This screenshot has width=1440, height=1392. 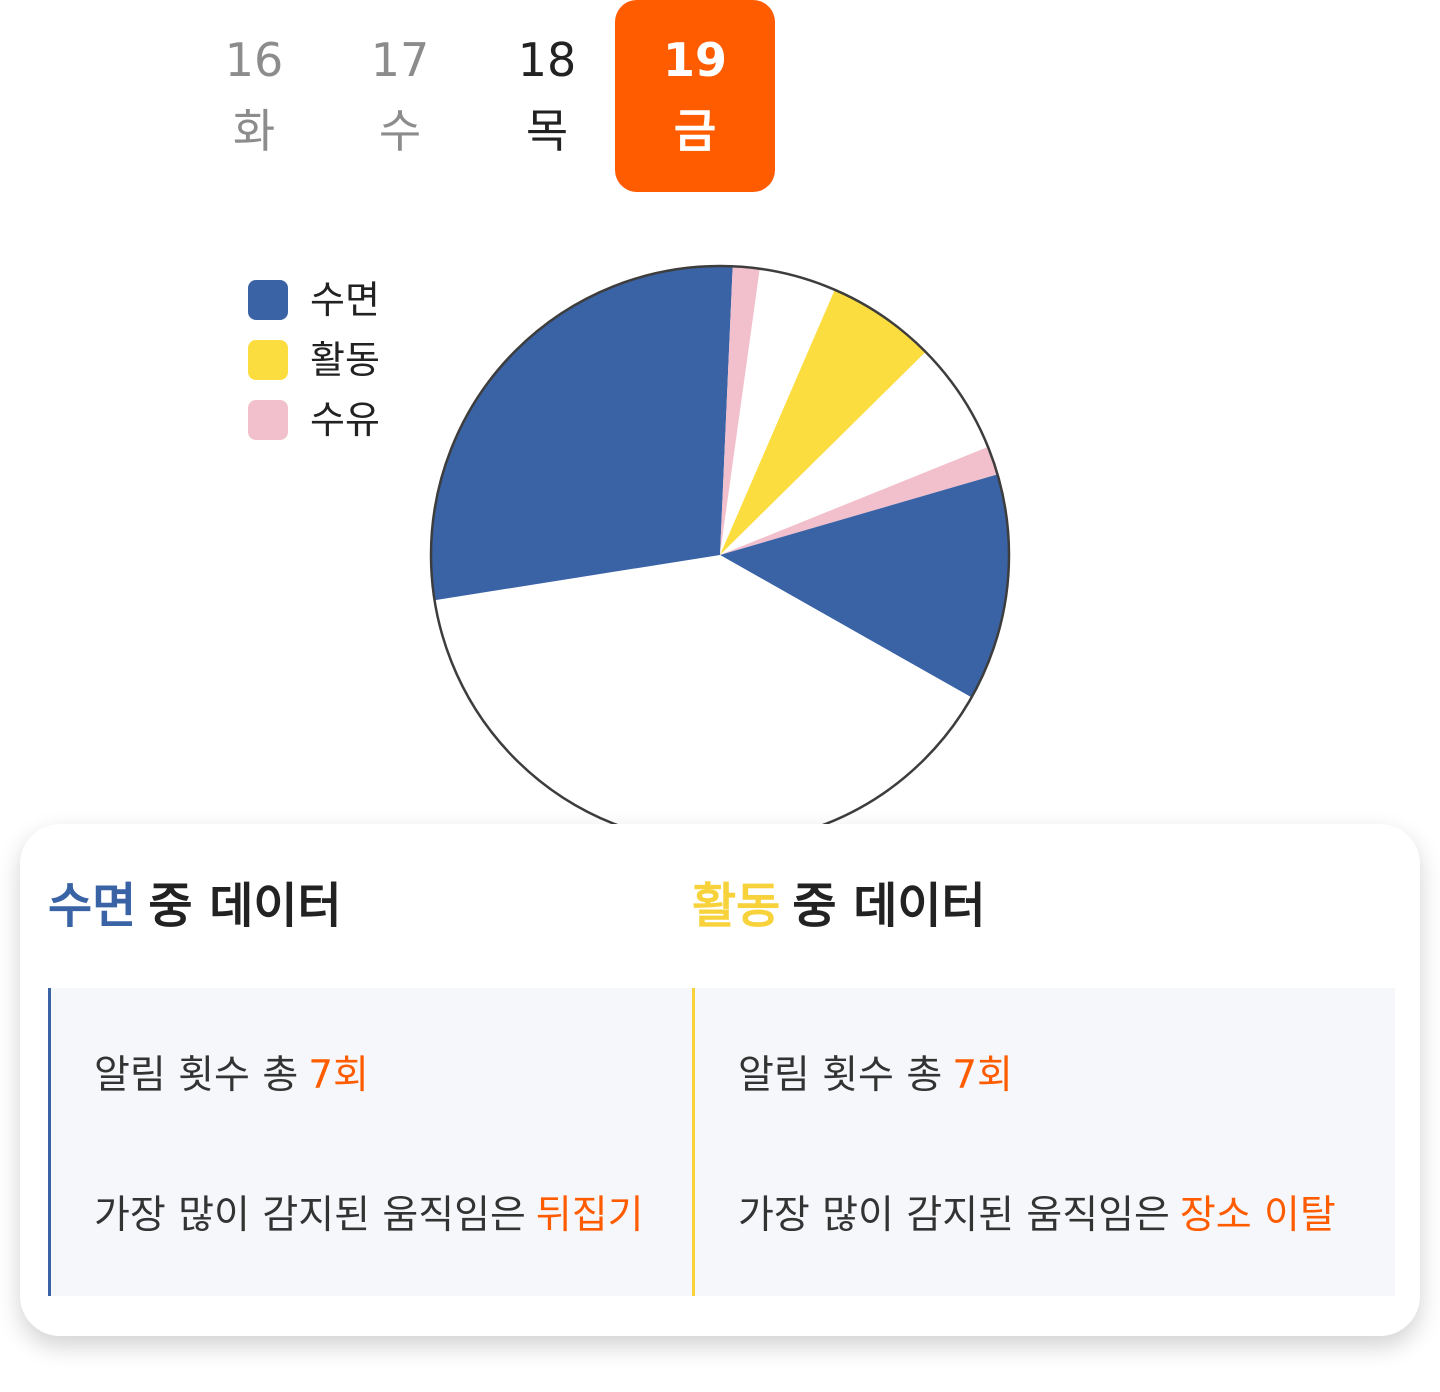 I want to click on legend-label: 수면, so click(x=345, y=300).